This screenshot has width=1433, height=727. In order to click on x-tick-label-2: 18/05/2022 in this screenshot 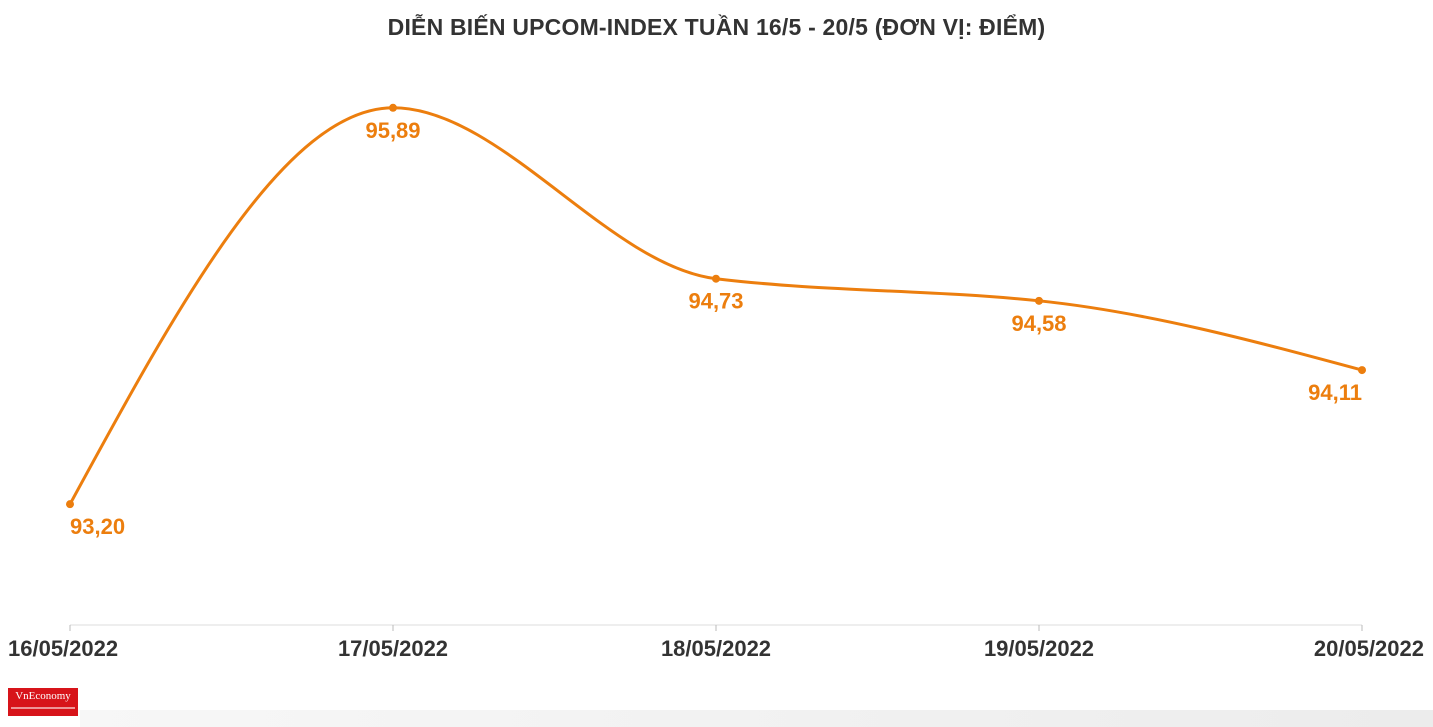, I will do `click(716, 648)`.